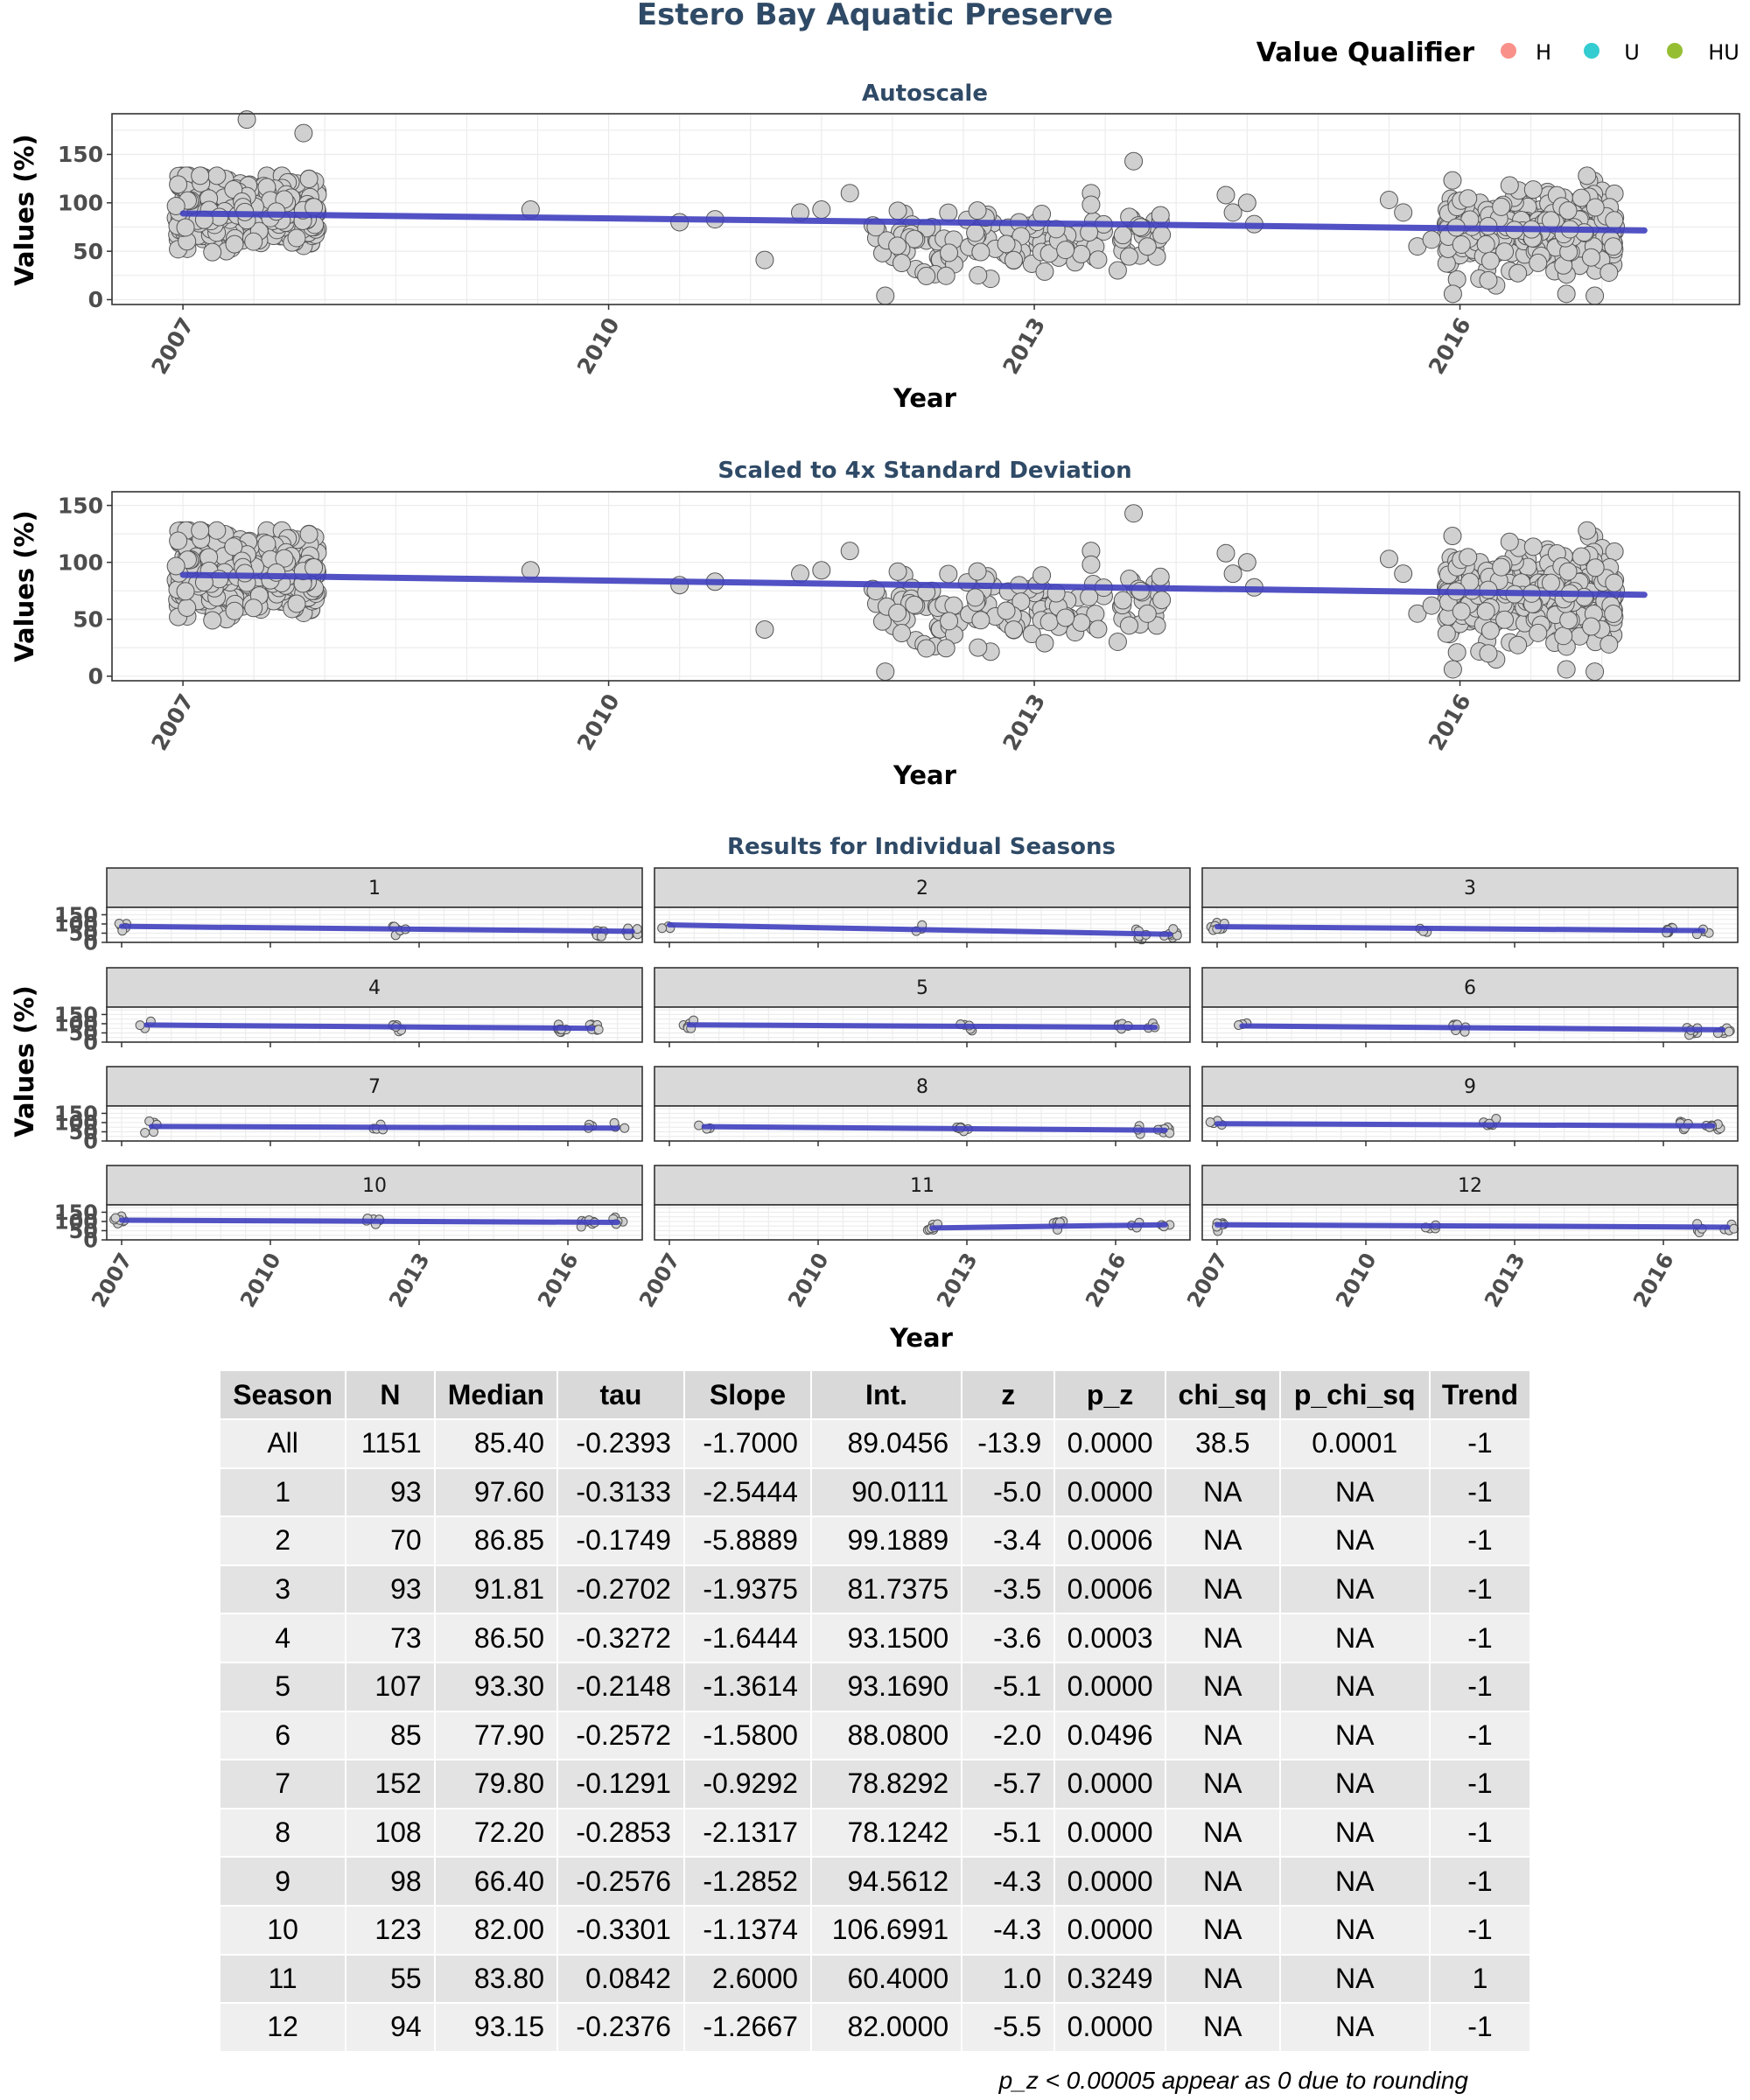 The image size is (1750, 2100). What do you see at coordinates (390, 1881) in the screenshot?
I see `table-cell: 98` at bounding box center [390, 1881].